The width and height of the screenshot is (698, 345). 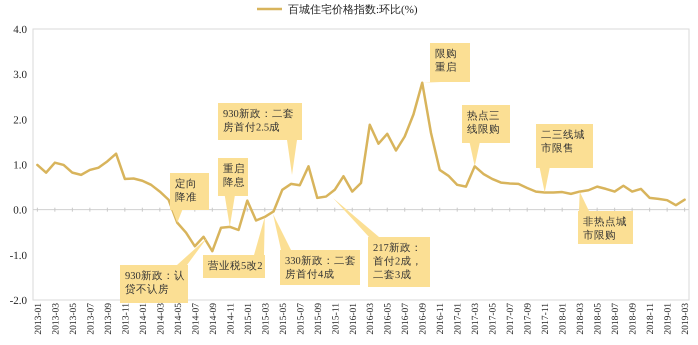 What do you see at coordinates (56, 318) in the screenshot?
I see `x-tick-label: 2013-03` at bounding box center [56, 318].